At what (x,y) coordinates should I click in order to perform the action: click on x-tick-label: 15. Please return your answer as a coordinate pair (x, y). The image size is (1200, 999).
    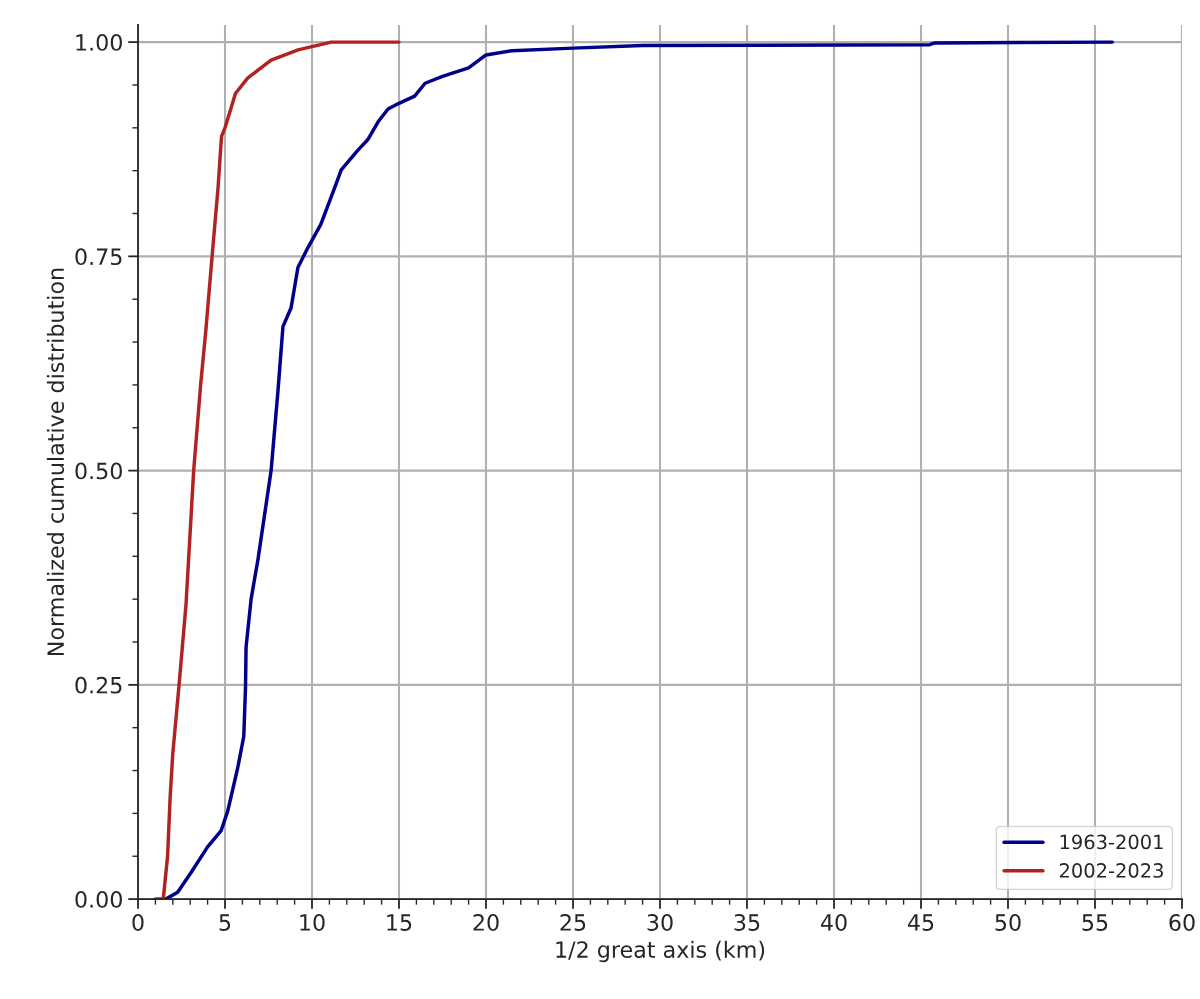
    Looking at the image, I should click on (399, 922).